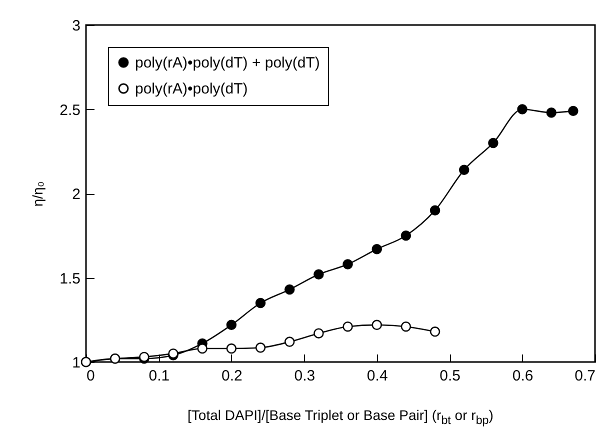  I want to click on y-axis-title: η/η₀, so click(38, 194).